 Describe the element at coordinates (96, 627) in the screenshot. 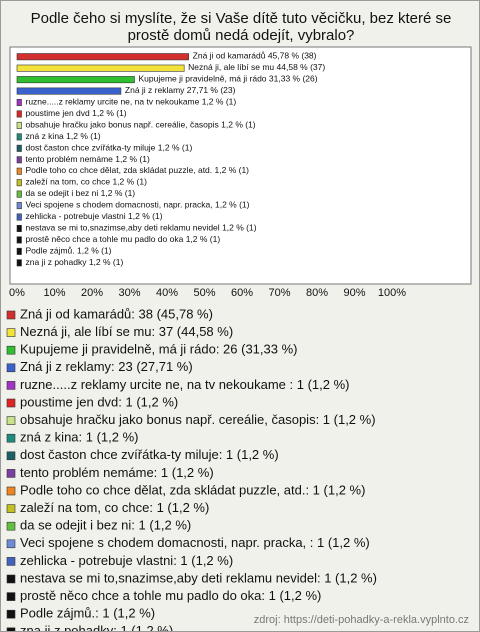

I see `legend-label: zna ji z pohadky: 1 (1,2 %)` at that location.